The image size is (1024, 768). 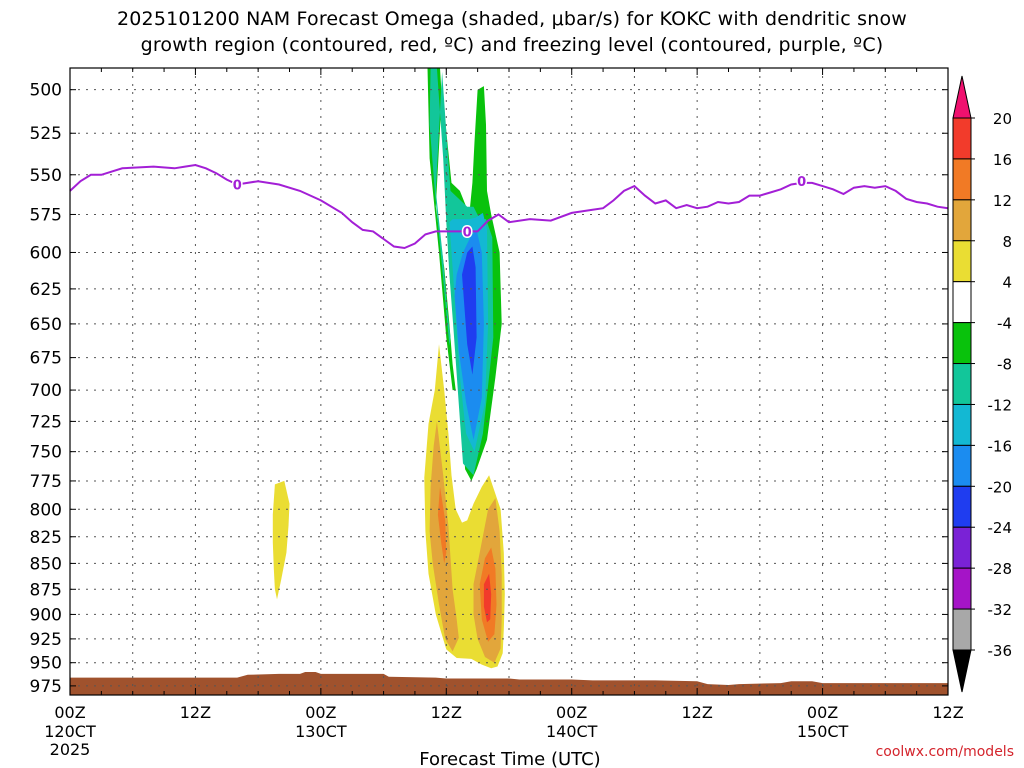 What do you see at coordinates (46, 687) in the screenshot?
I see `y-tick-label-975: 975` at bounding box center [46, 687].